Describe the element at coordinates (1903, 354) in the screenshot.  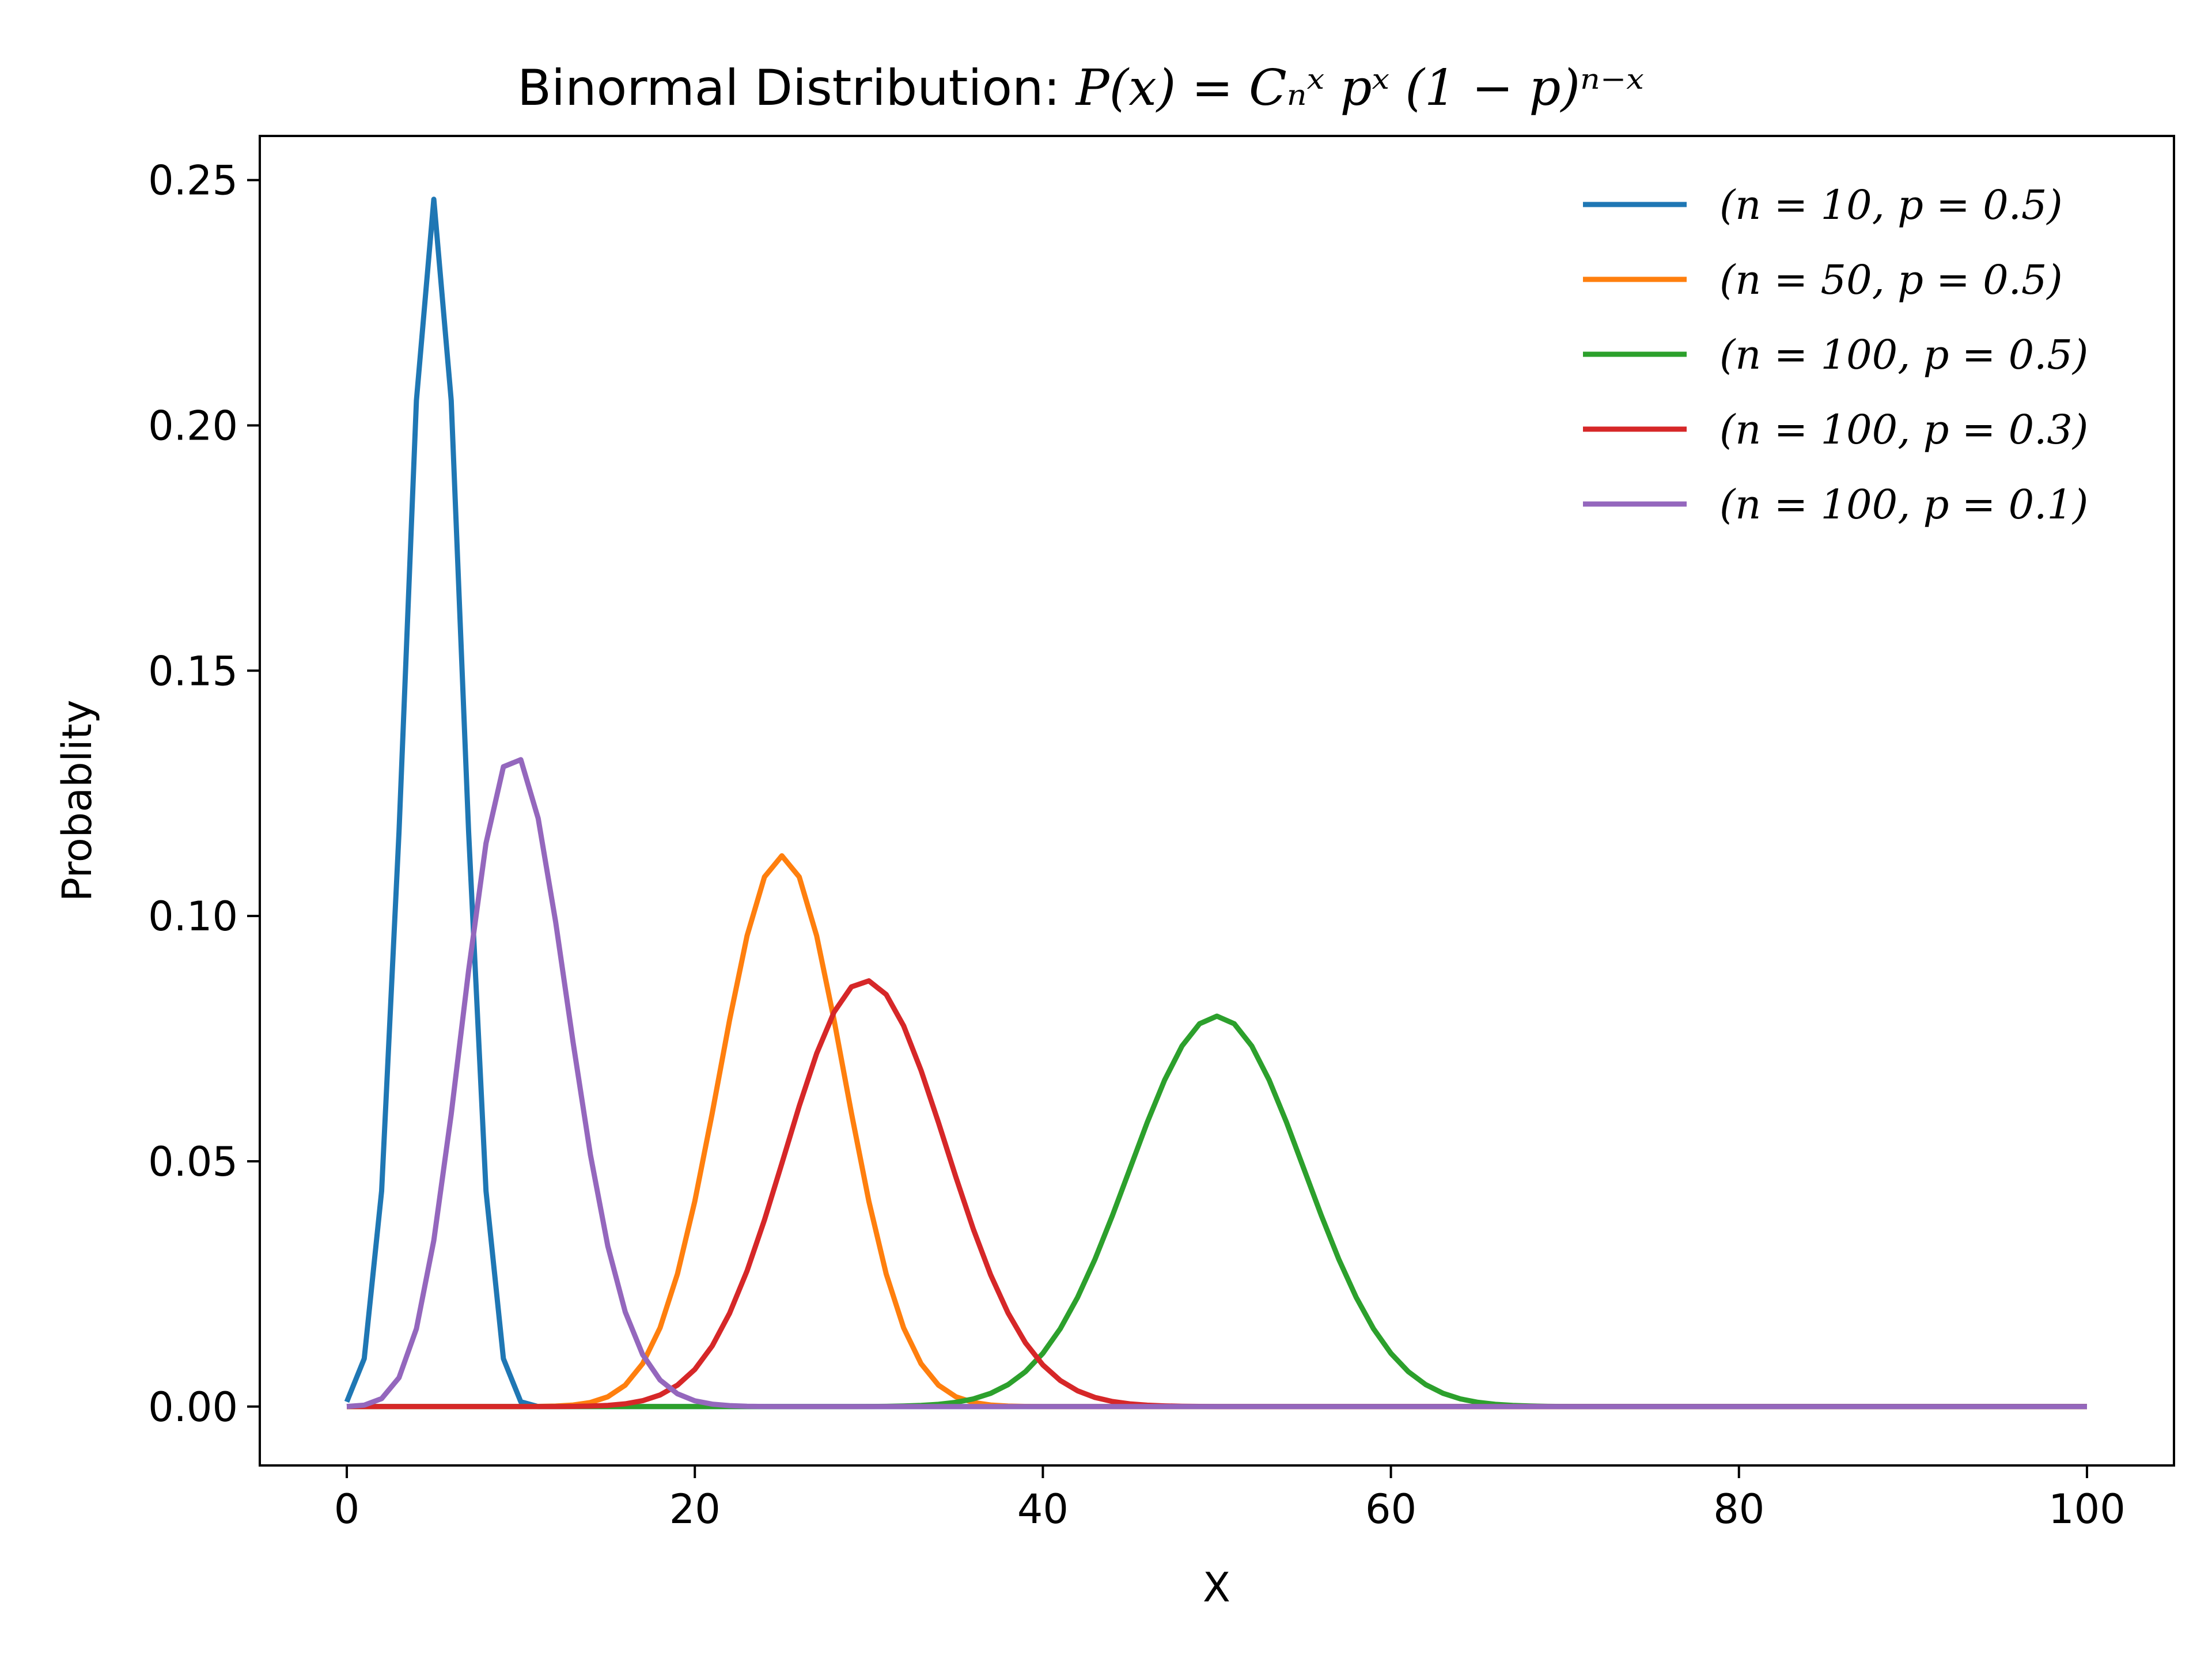
I see `legend-label-3: (n = 100, p = 0.5)` at that location.